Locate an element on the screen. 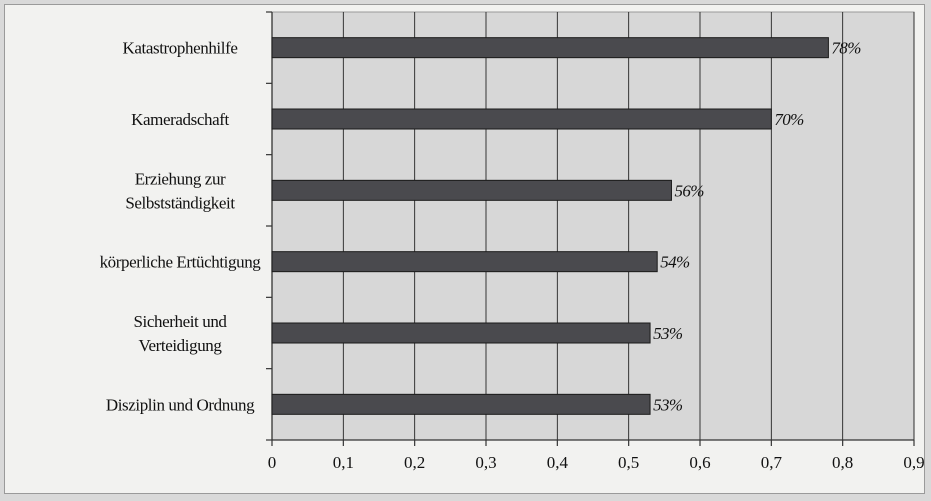  data-label-4: 54% is located at coordinates (675, 262).